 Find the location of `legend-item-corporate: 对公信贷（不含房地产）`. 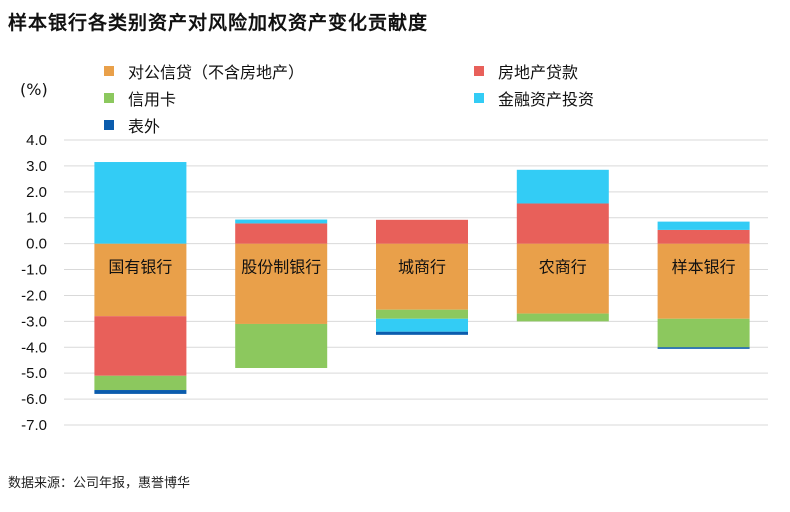

legend-item-corporate: 对公信贷（不含房地产） is located at coordinates (204, 71).